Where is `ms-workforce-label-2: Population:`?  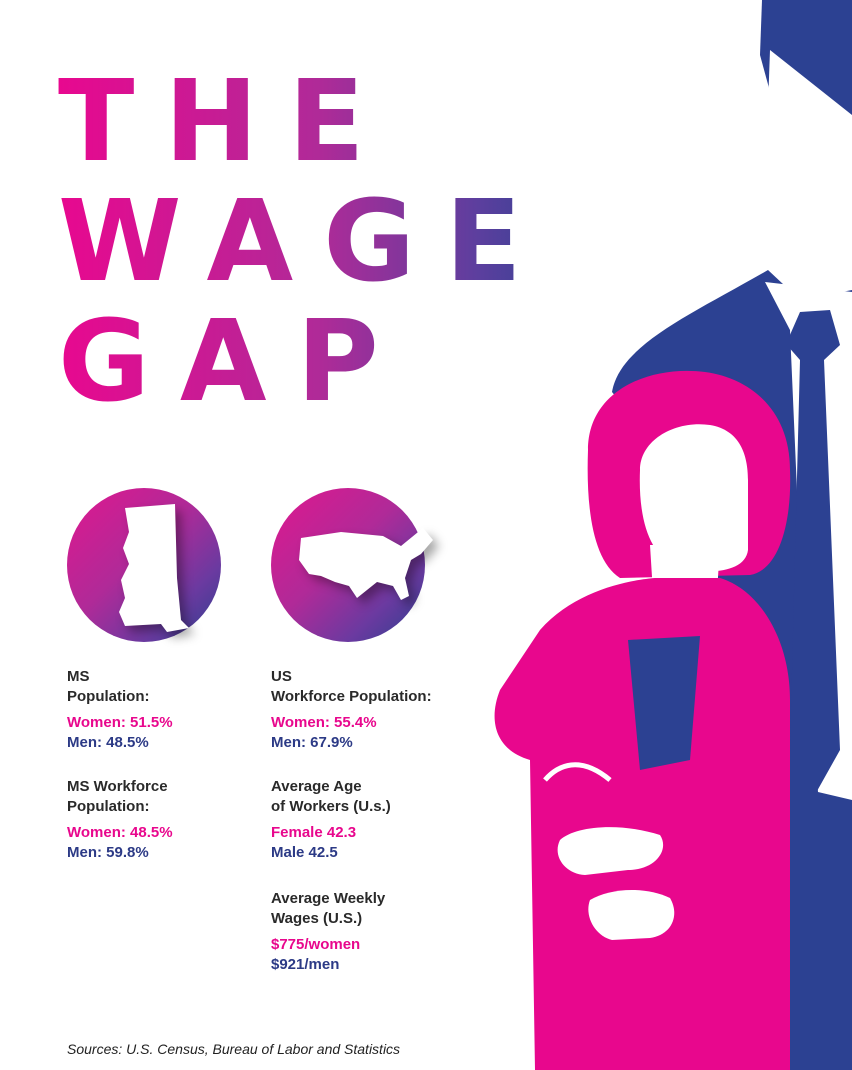 ms-workforce-label-2: Population: is located at coordinates (108, 806).